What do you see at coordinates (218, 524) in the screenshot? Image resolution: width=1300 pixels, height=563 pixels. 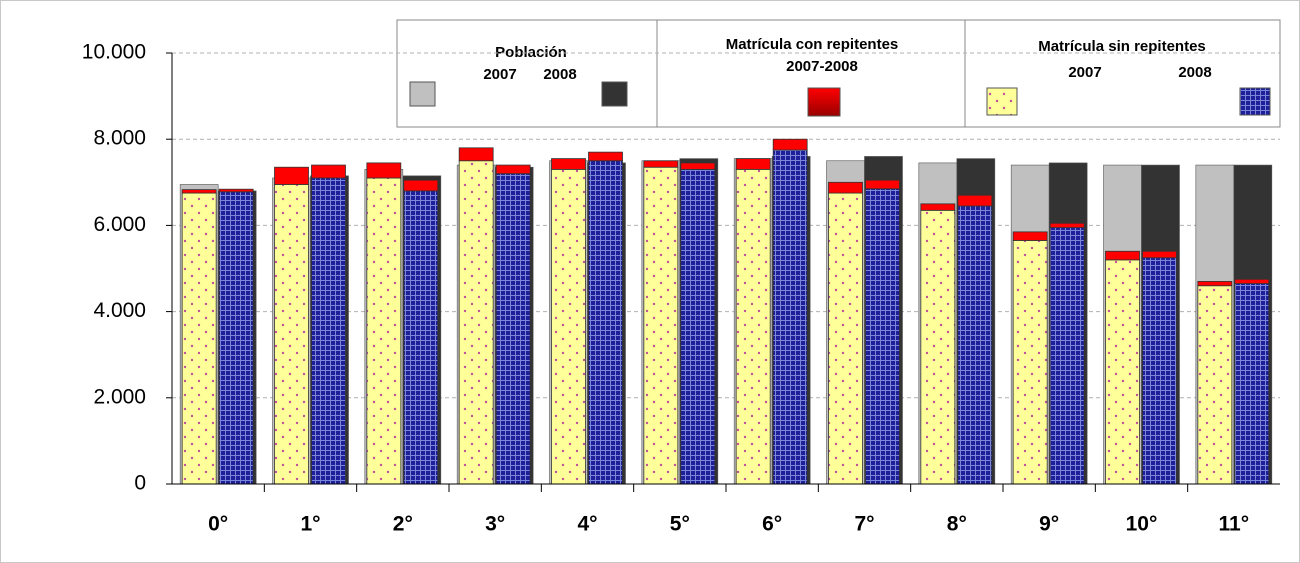 I see `x-tick-label: 0°` at bounding box center [218, 524].